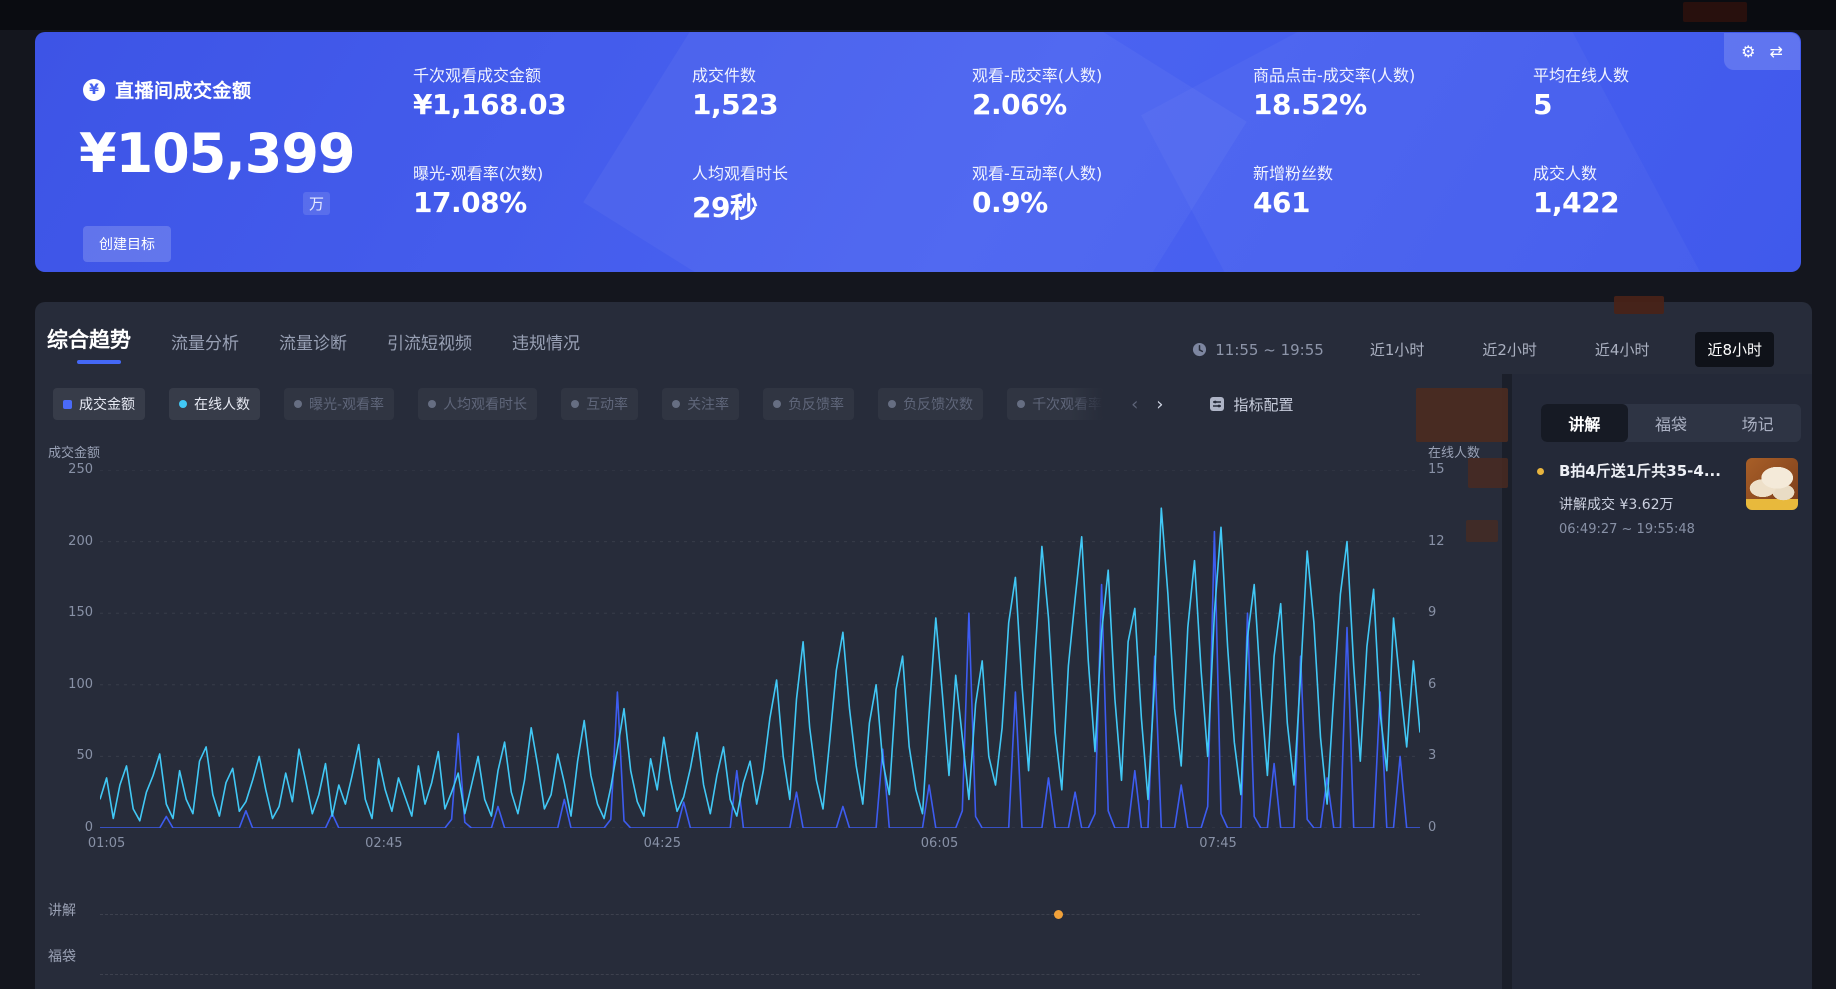 The width and height of the screenshot is (1836, 989). I want to click on range-8h-button: 近8小时, so click(1734, 349).